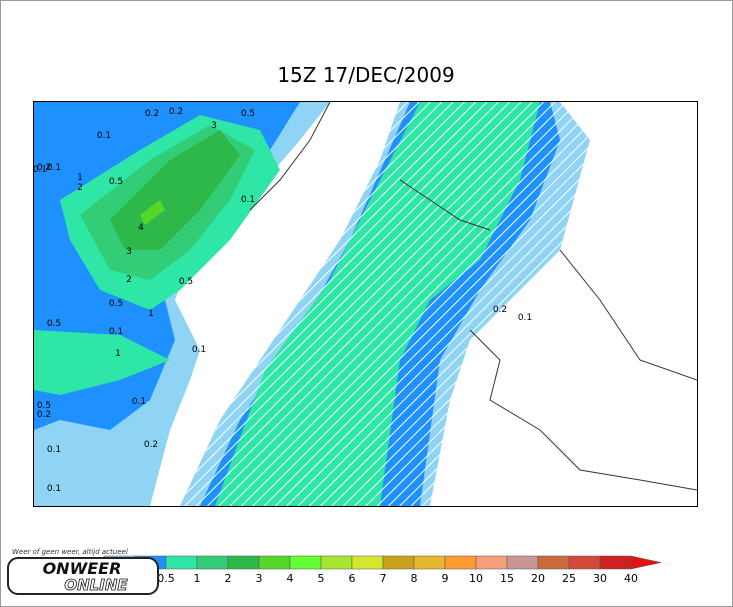  I want to click on colorbar-label: 2, so click(228, 578).